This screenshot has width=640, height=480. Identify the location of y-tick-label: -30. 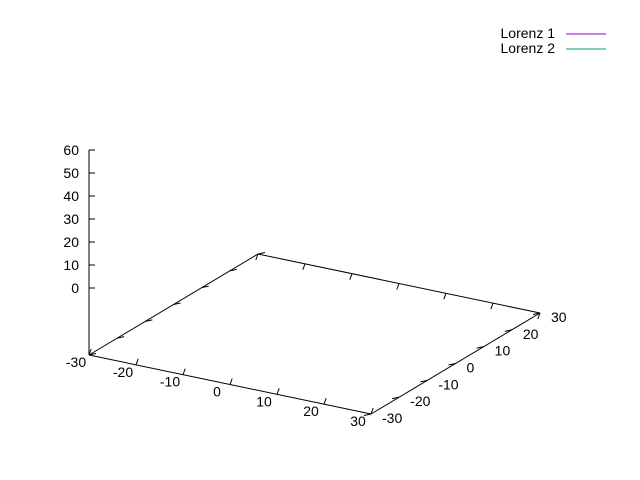
(392, 418).